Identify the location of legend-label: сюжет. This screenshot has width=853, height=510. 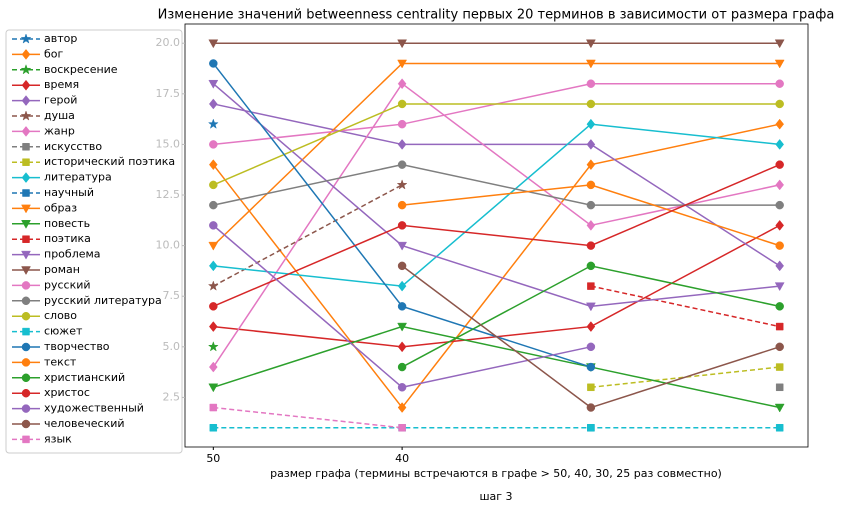
(63, 331).